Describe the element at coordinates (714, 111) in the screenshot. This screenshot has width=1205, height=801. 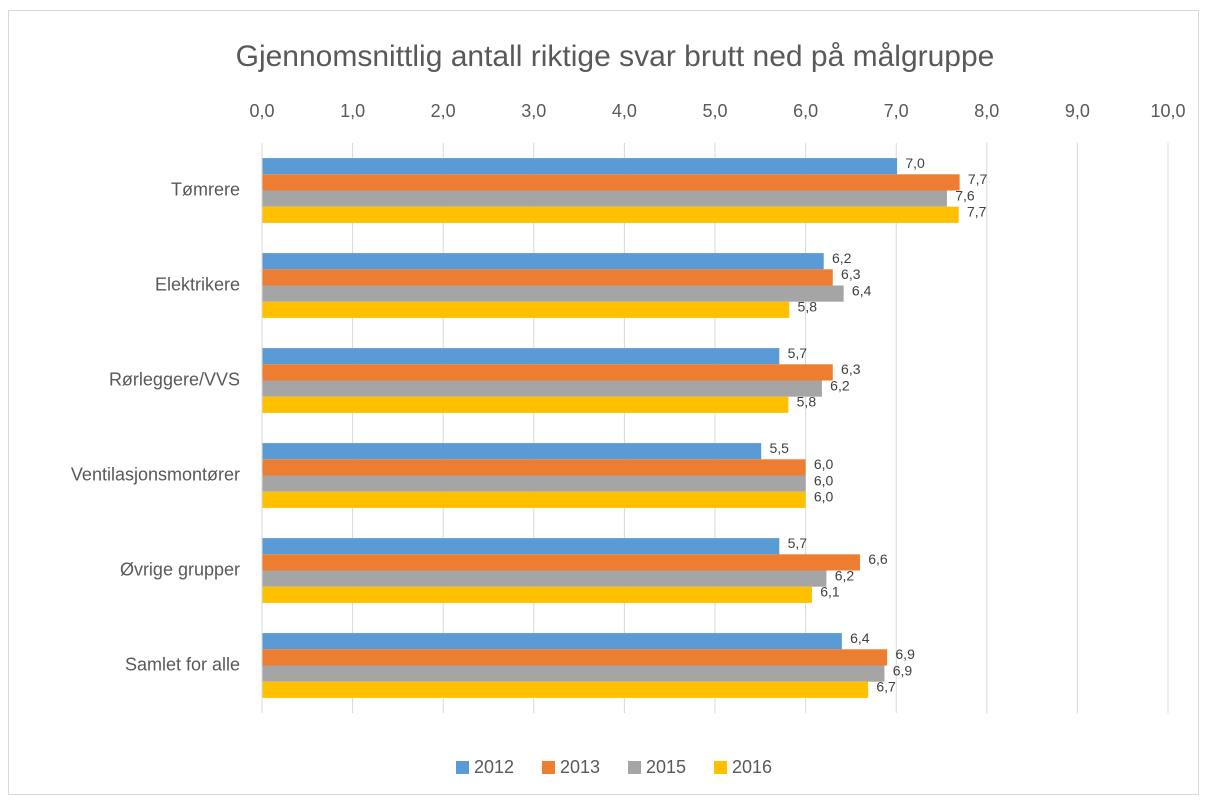
I see `x-tick-label: 5,0` at that location.